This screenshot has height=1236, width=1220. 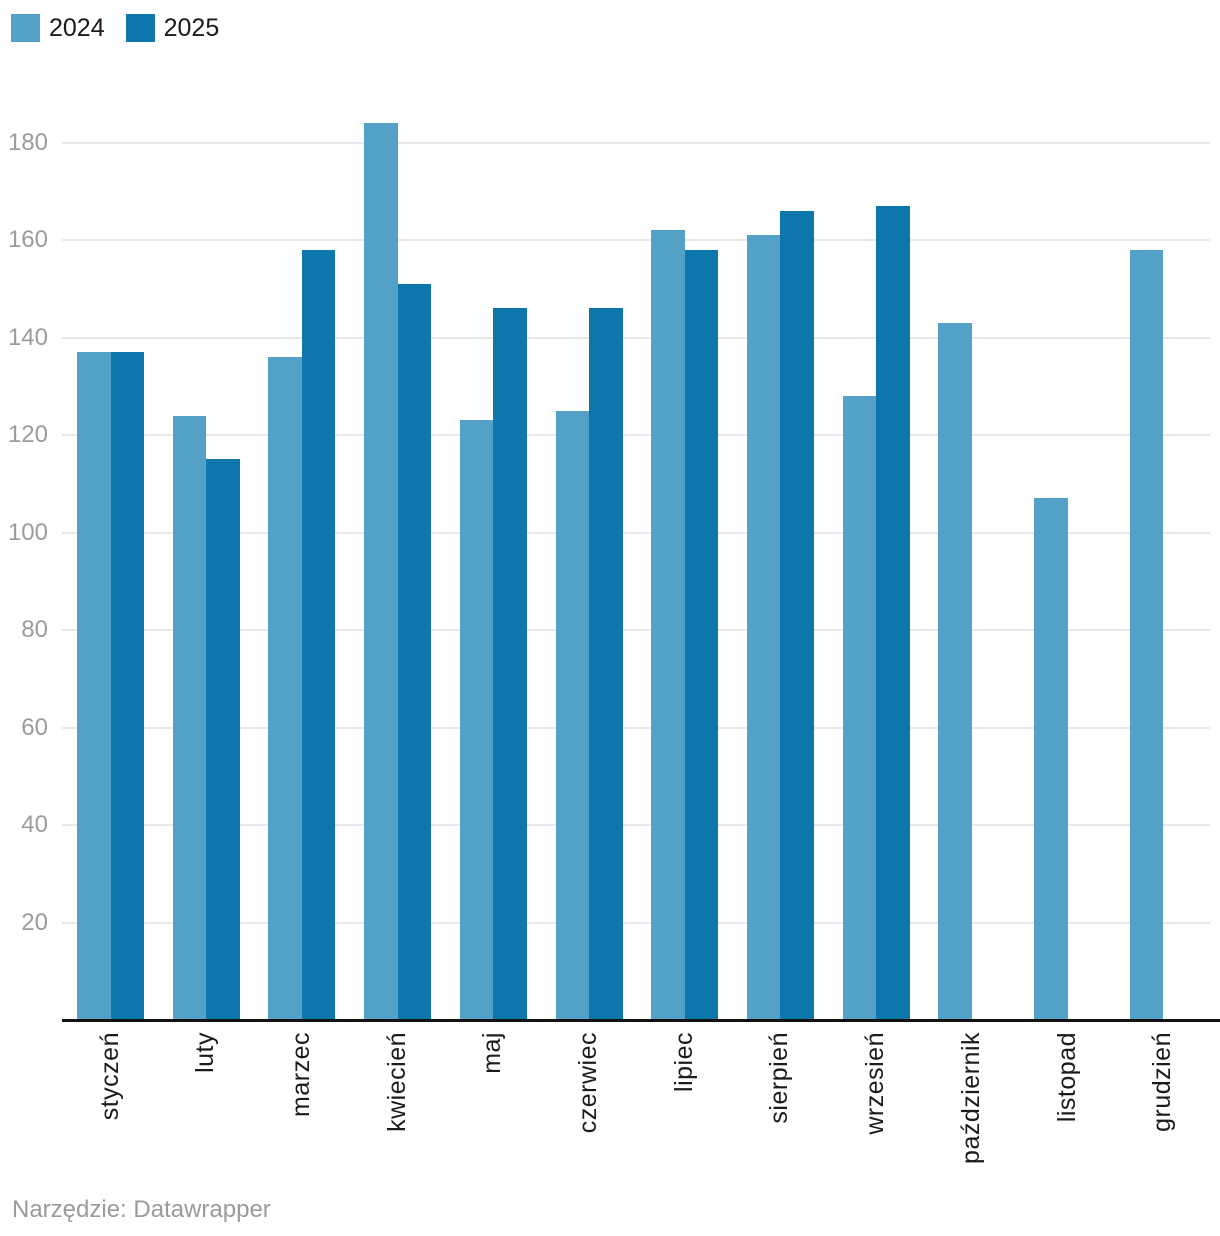 I want to click on y-tick-label-60: 60, so click(x=34, y=727).